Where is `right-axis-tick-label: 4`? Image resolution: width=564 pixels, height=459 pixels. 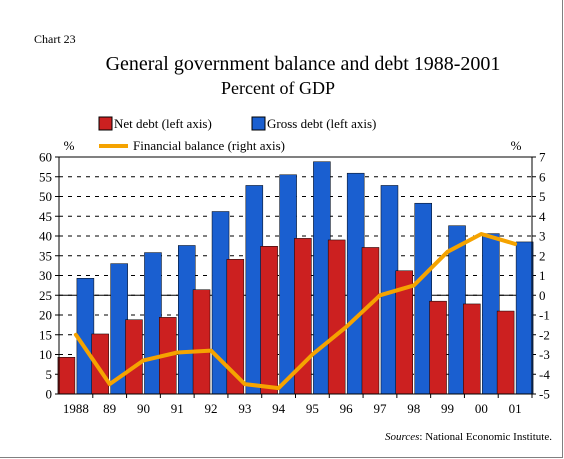
right-axis-tick-label: 4 is located at coordinates (542, 216).